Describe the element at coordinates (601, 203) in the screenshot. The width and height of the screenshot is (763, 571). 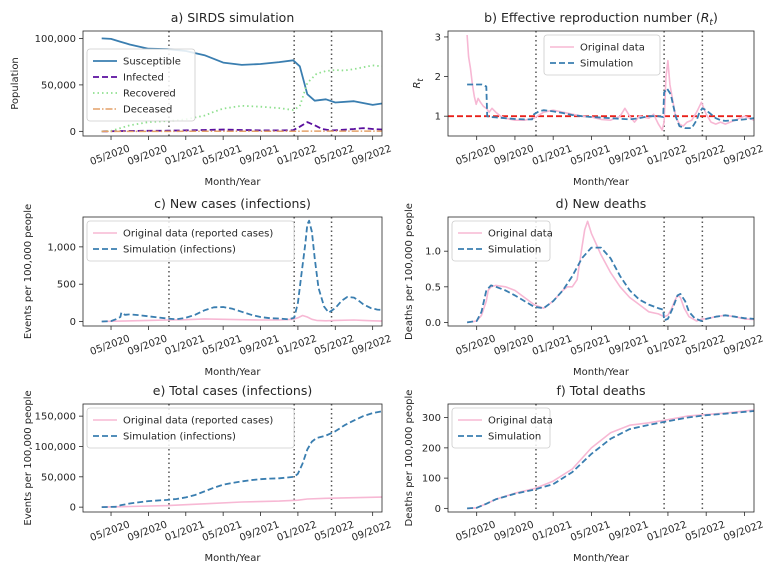
I see `chart-title: d) New deaths` at that location.